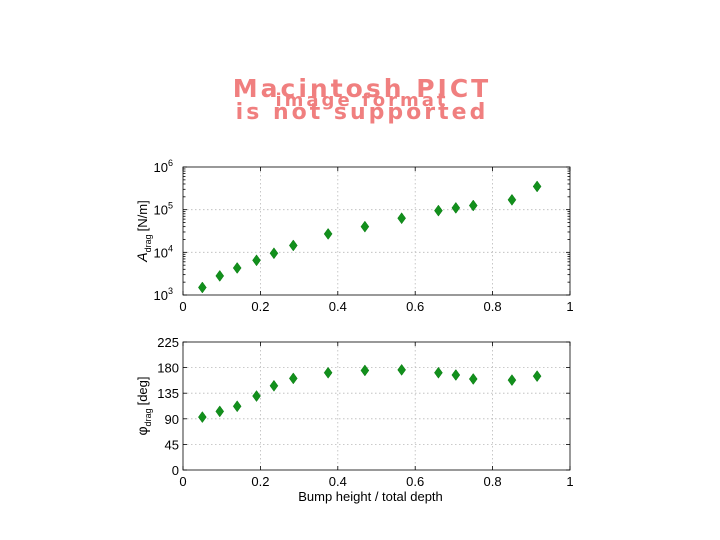  I want to click on y-tick-label: 103, so click(163, 294).